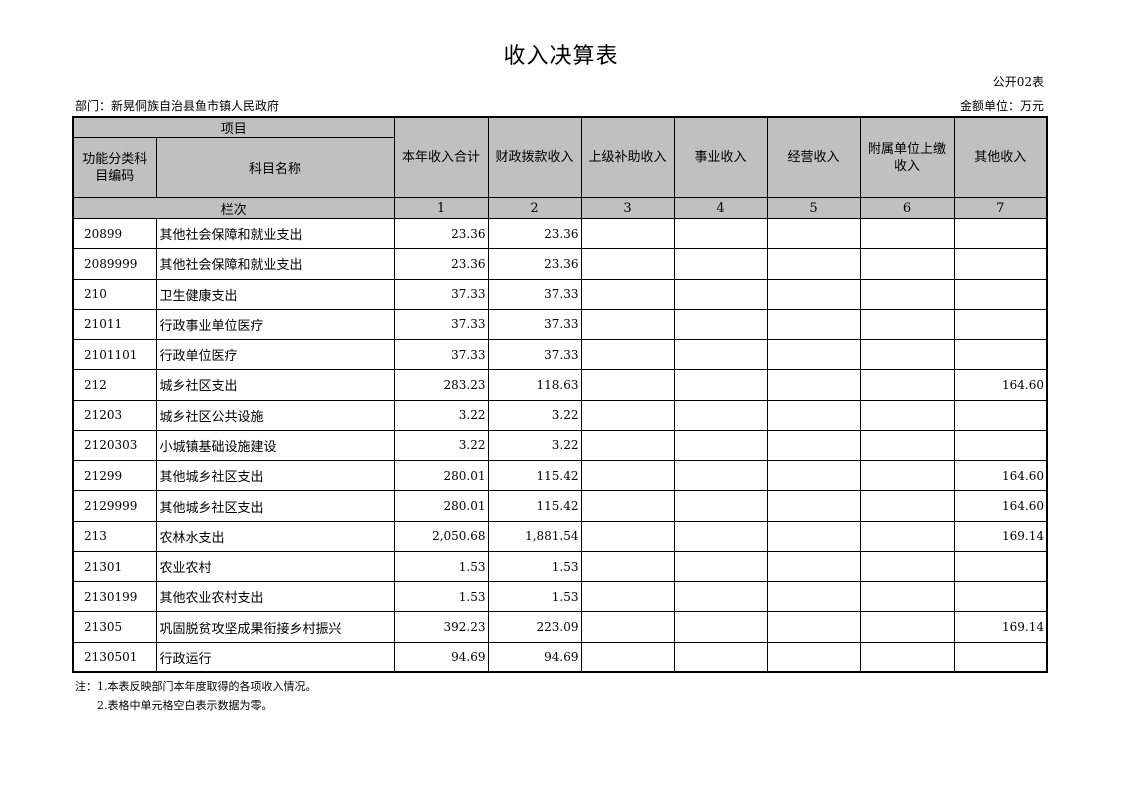  What do you see at coordinates (114, 294) in the screenshot?
I see `cell-code: 210` at bounding box center [114, 294].